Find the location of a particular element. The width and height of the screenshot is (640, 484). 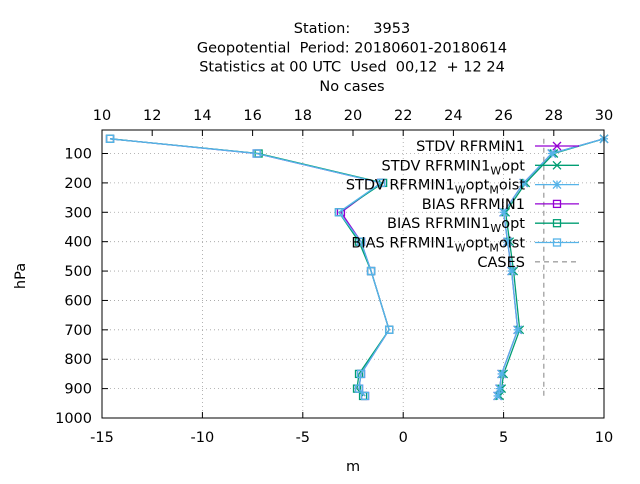

y-tick-label: 800 is located at coordinates (78, 360).